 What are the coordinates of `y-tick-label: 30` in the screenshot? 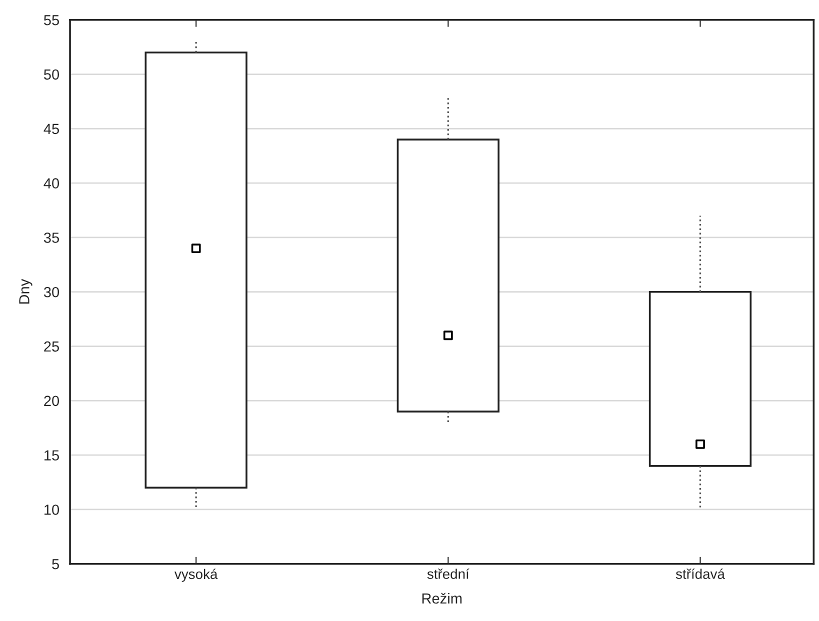 It's located at (52, 292).